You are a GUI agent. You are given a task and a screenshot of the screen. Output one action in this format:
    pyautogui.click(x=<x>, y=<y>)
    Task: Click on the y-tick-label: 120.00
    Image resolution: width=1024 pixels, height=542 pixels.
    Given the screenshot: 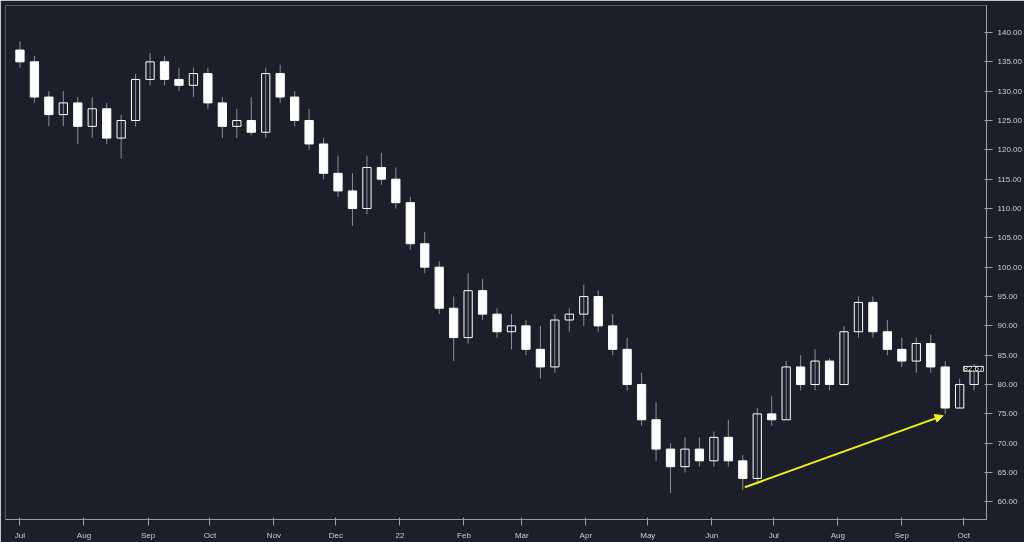 What is the action you would take?
    pyautogui.click(x=1010, y=150)
    